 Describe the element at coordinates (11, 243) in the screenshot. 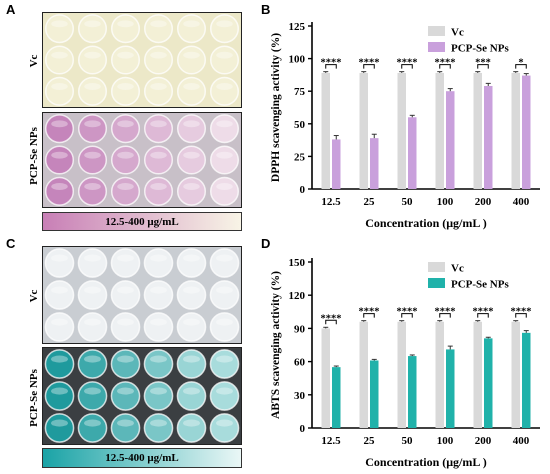

I see `panel-label-c: C` at that location.